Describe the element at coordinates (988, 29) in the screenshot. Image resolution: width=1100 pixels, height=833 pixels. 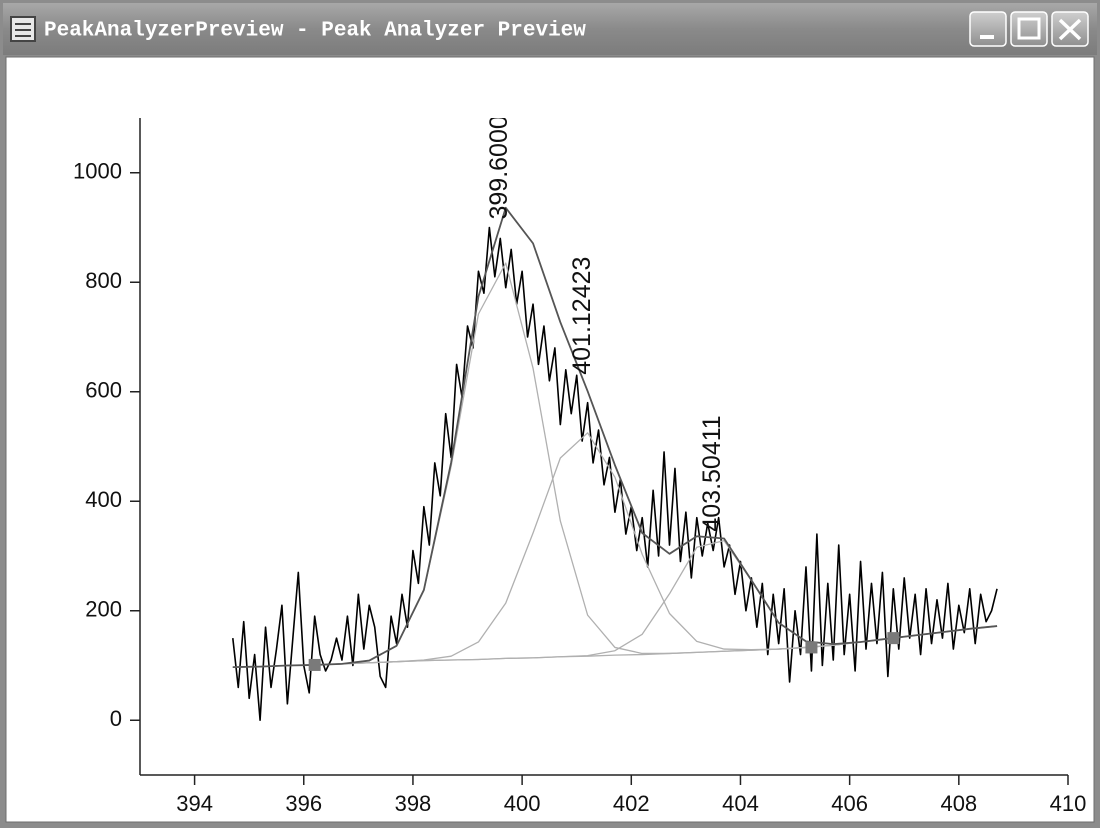
I see `minimize-button` at that location.